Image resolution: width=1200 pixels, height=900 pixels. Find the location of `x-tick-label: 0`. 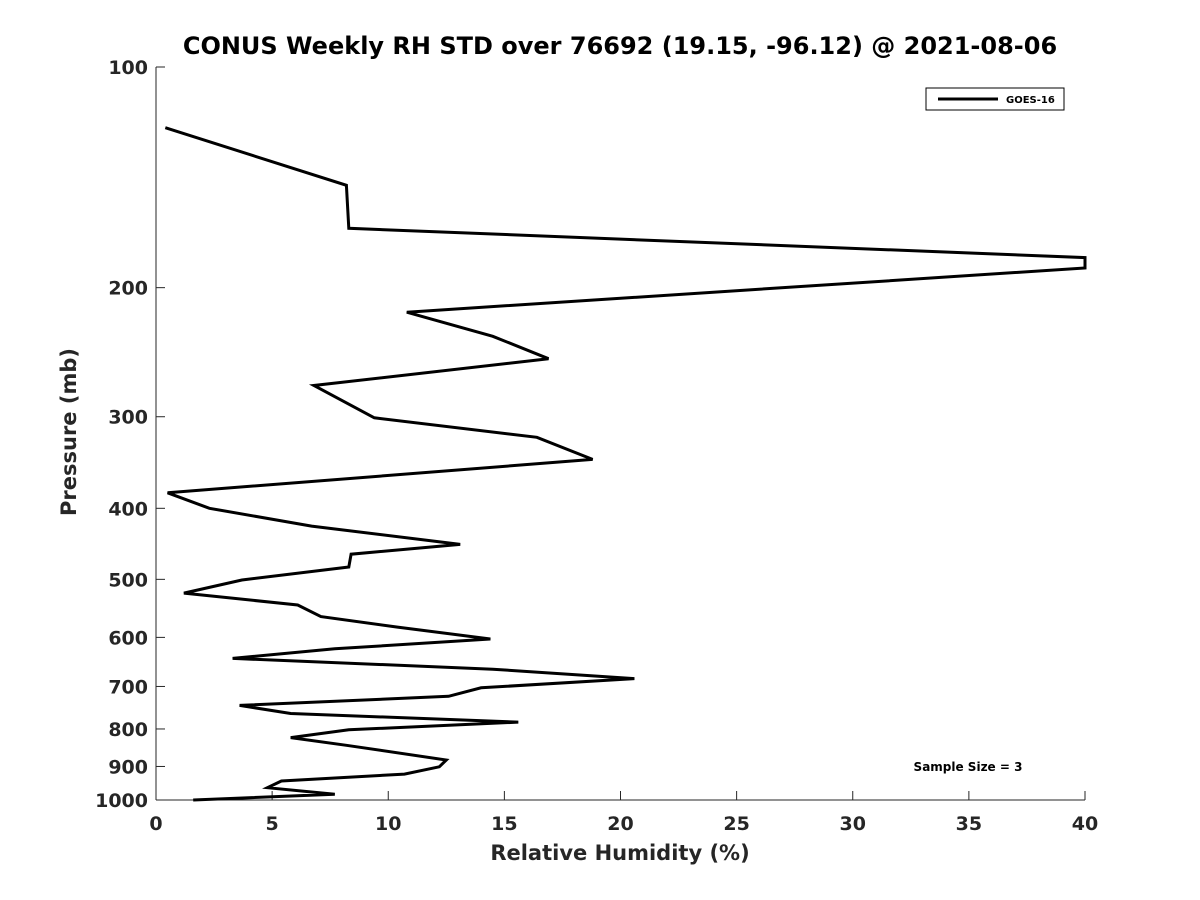

x-tick-label: 0 is located at coordinates (155, 824).